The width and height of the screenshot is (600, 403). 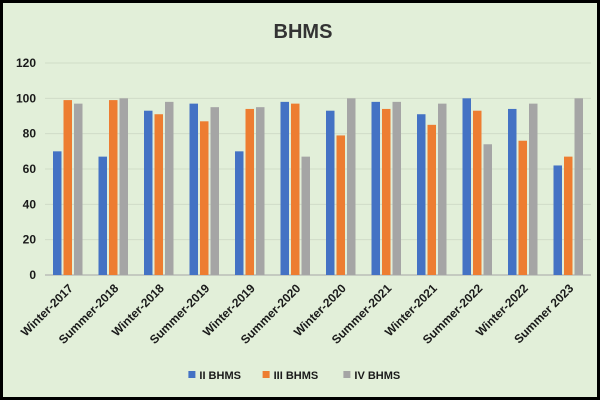 I want to click on y-tick-label: 60, so click(x=30, y=169).